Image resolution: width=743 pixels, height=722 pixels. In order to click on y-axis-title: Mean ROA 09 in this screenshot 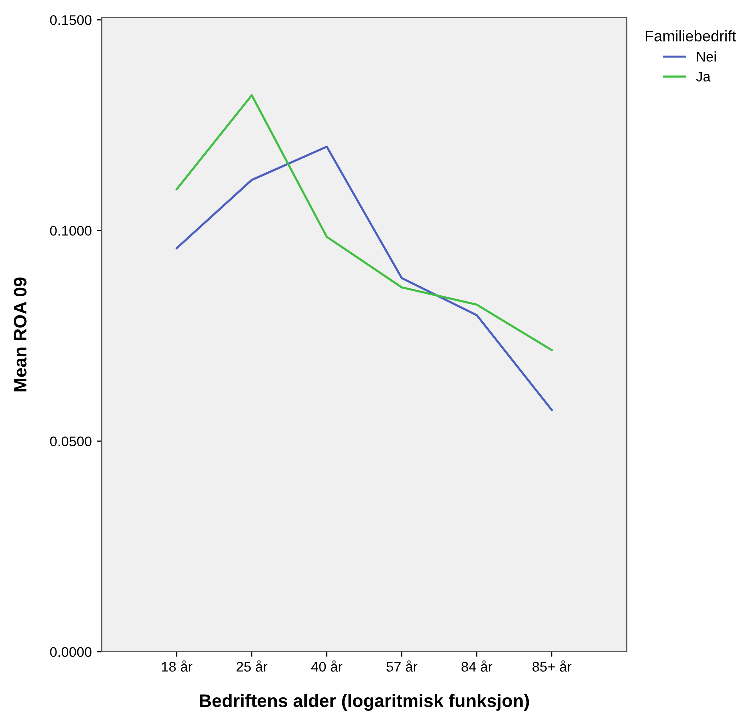, I will do `click(20, 335)`.